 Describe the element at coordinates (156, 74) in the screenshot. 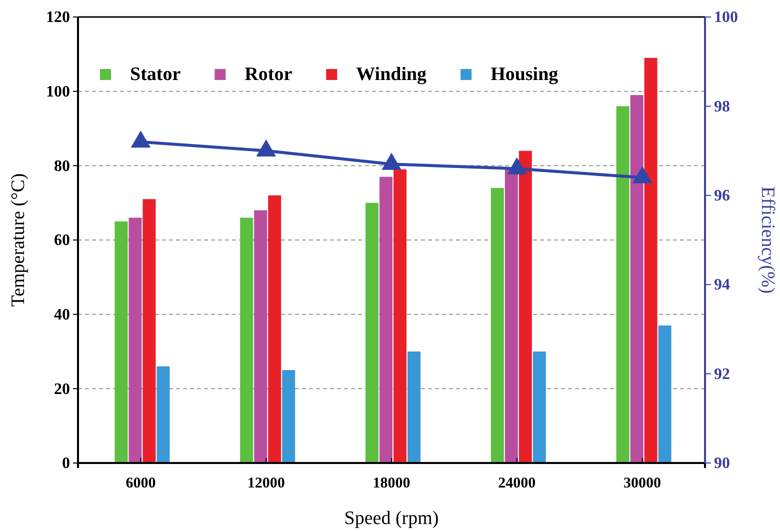

I see `legend-label: Stator` at that location.